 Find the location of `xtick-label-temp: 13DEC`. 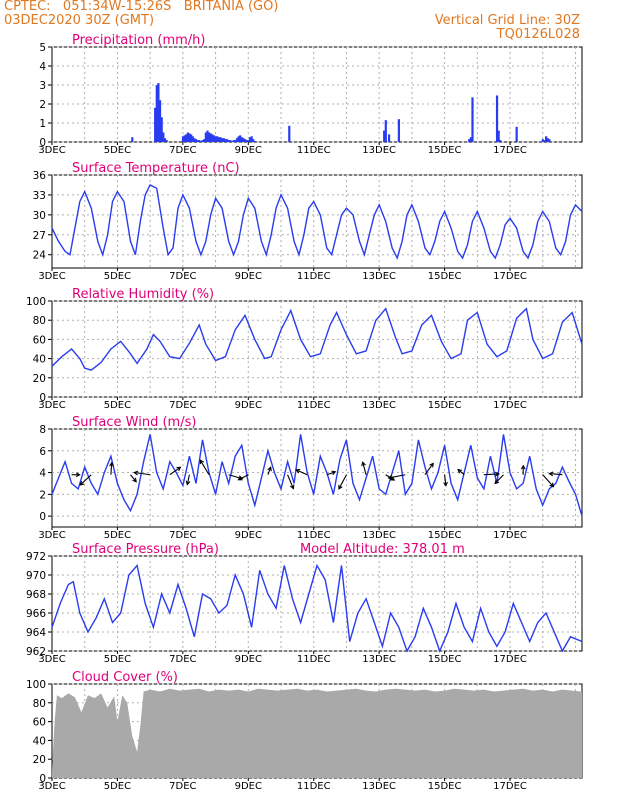

xtick-label-temp: 13DEC is located at coordinates (379, 276).